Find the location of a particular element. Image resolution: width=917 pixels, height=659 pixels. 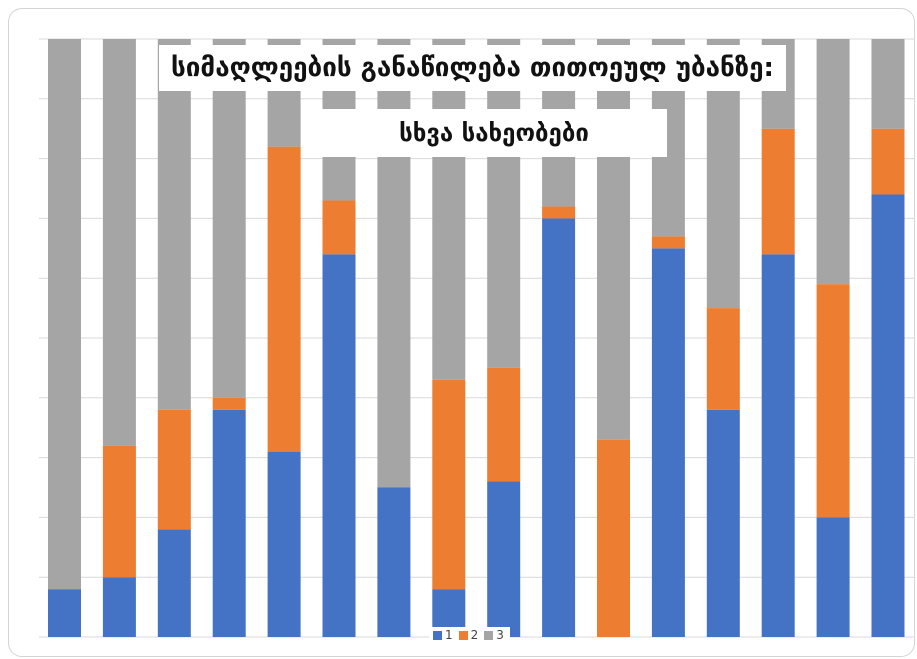

legend-item-3: 3 is located at coordinates (494, 635).